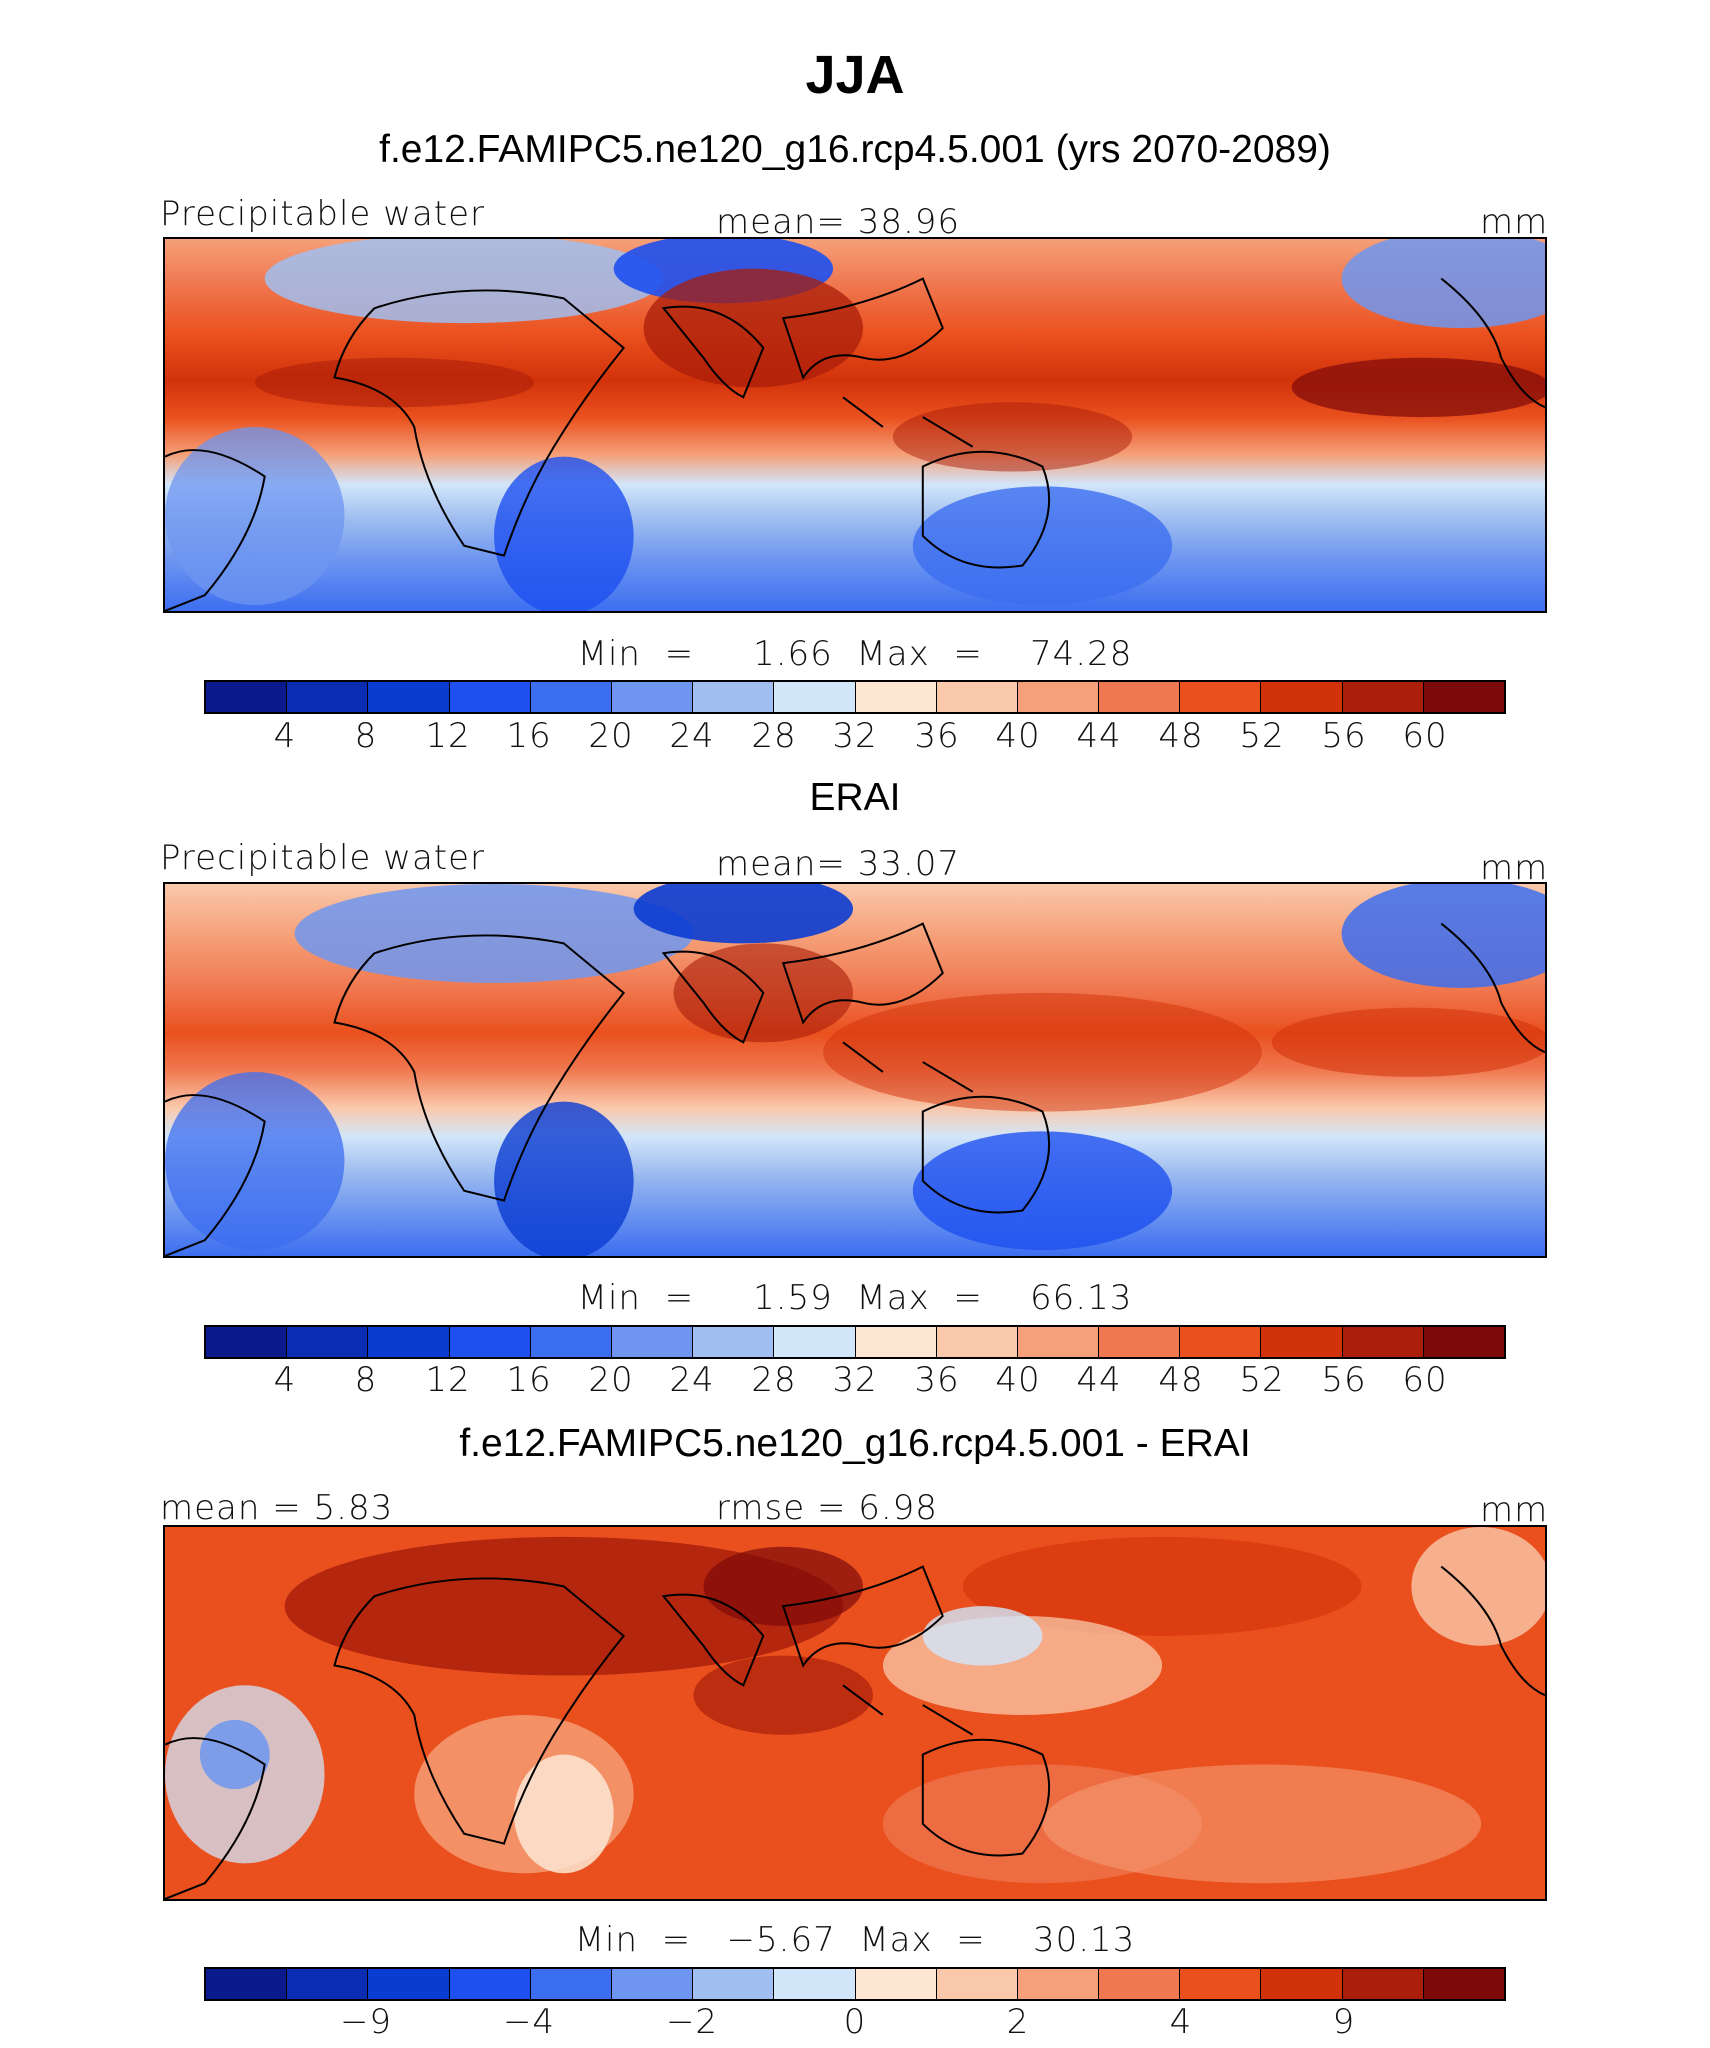 This screenshot has width=1710, height=2048. What do you see at coordinates (277, 1508) in the screenshot?
I see `panel-3-mean-label: mean = 5.83` at bounding box center [277, 1508].